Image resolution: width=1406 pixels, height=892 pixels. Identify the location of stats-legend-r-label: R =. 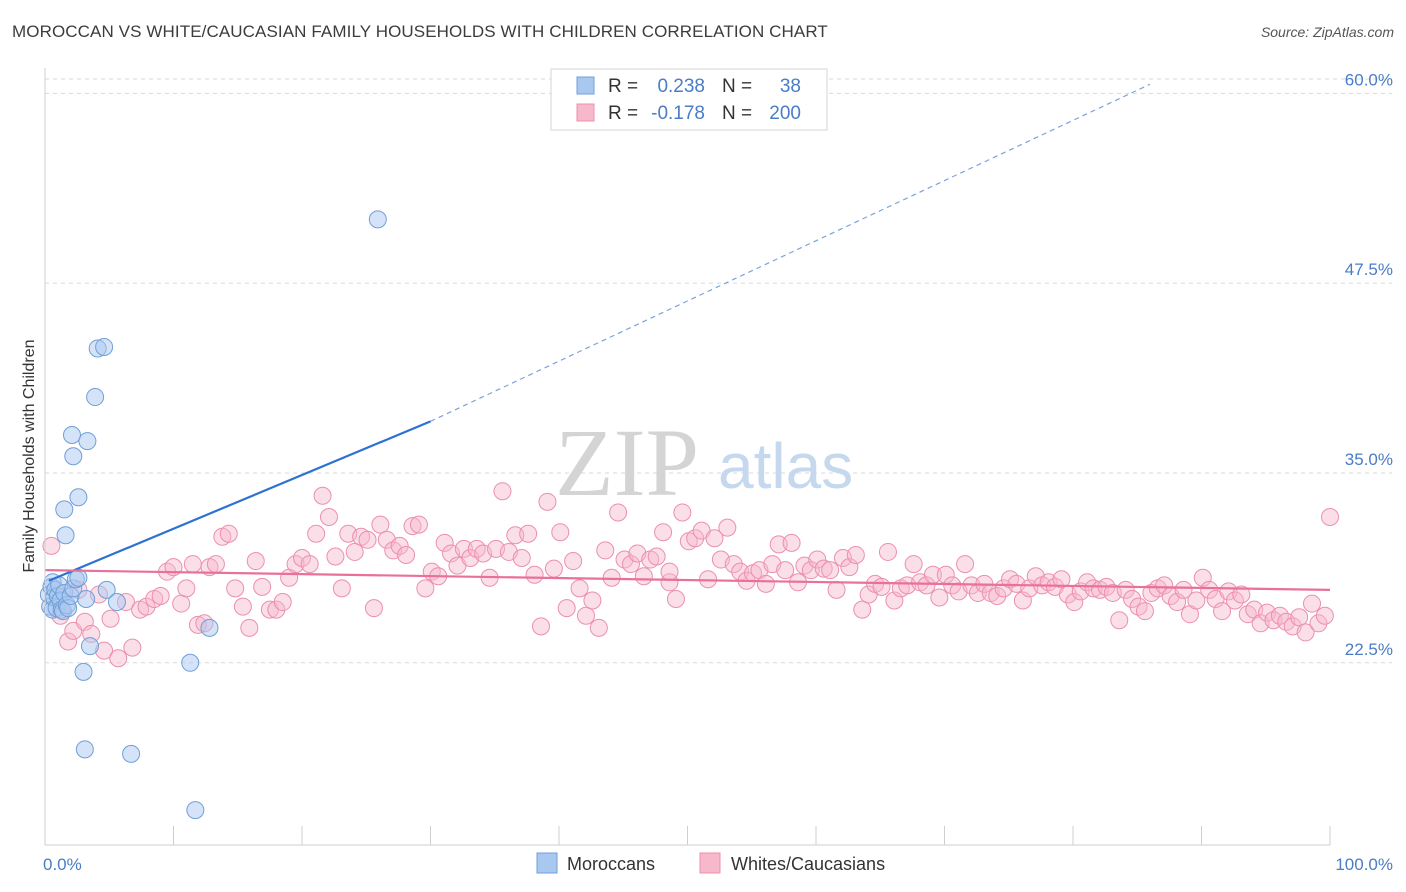
(623, 86).